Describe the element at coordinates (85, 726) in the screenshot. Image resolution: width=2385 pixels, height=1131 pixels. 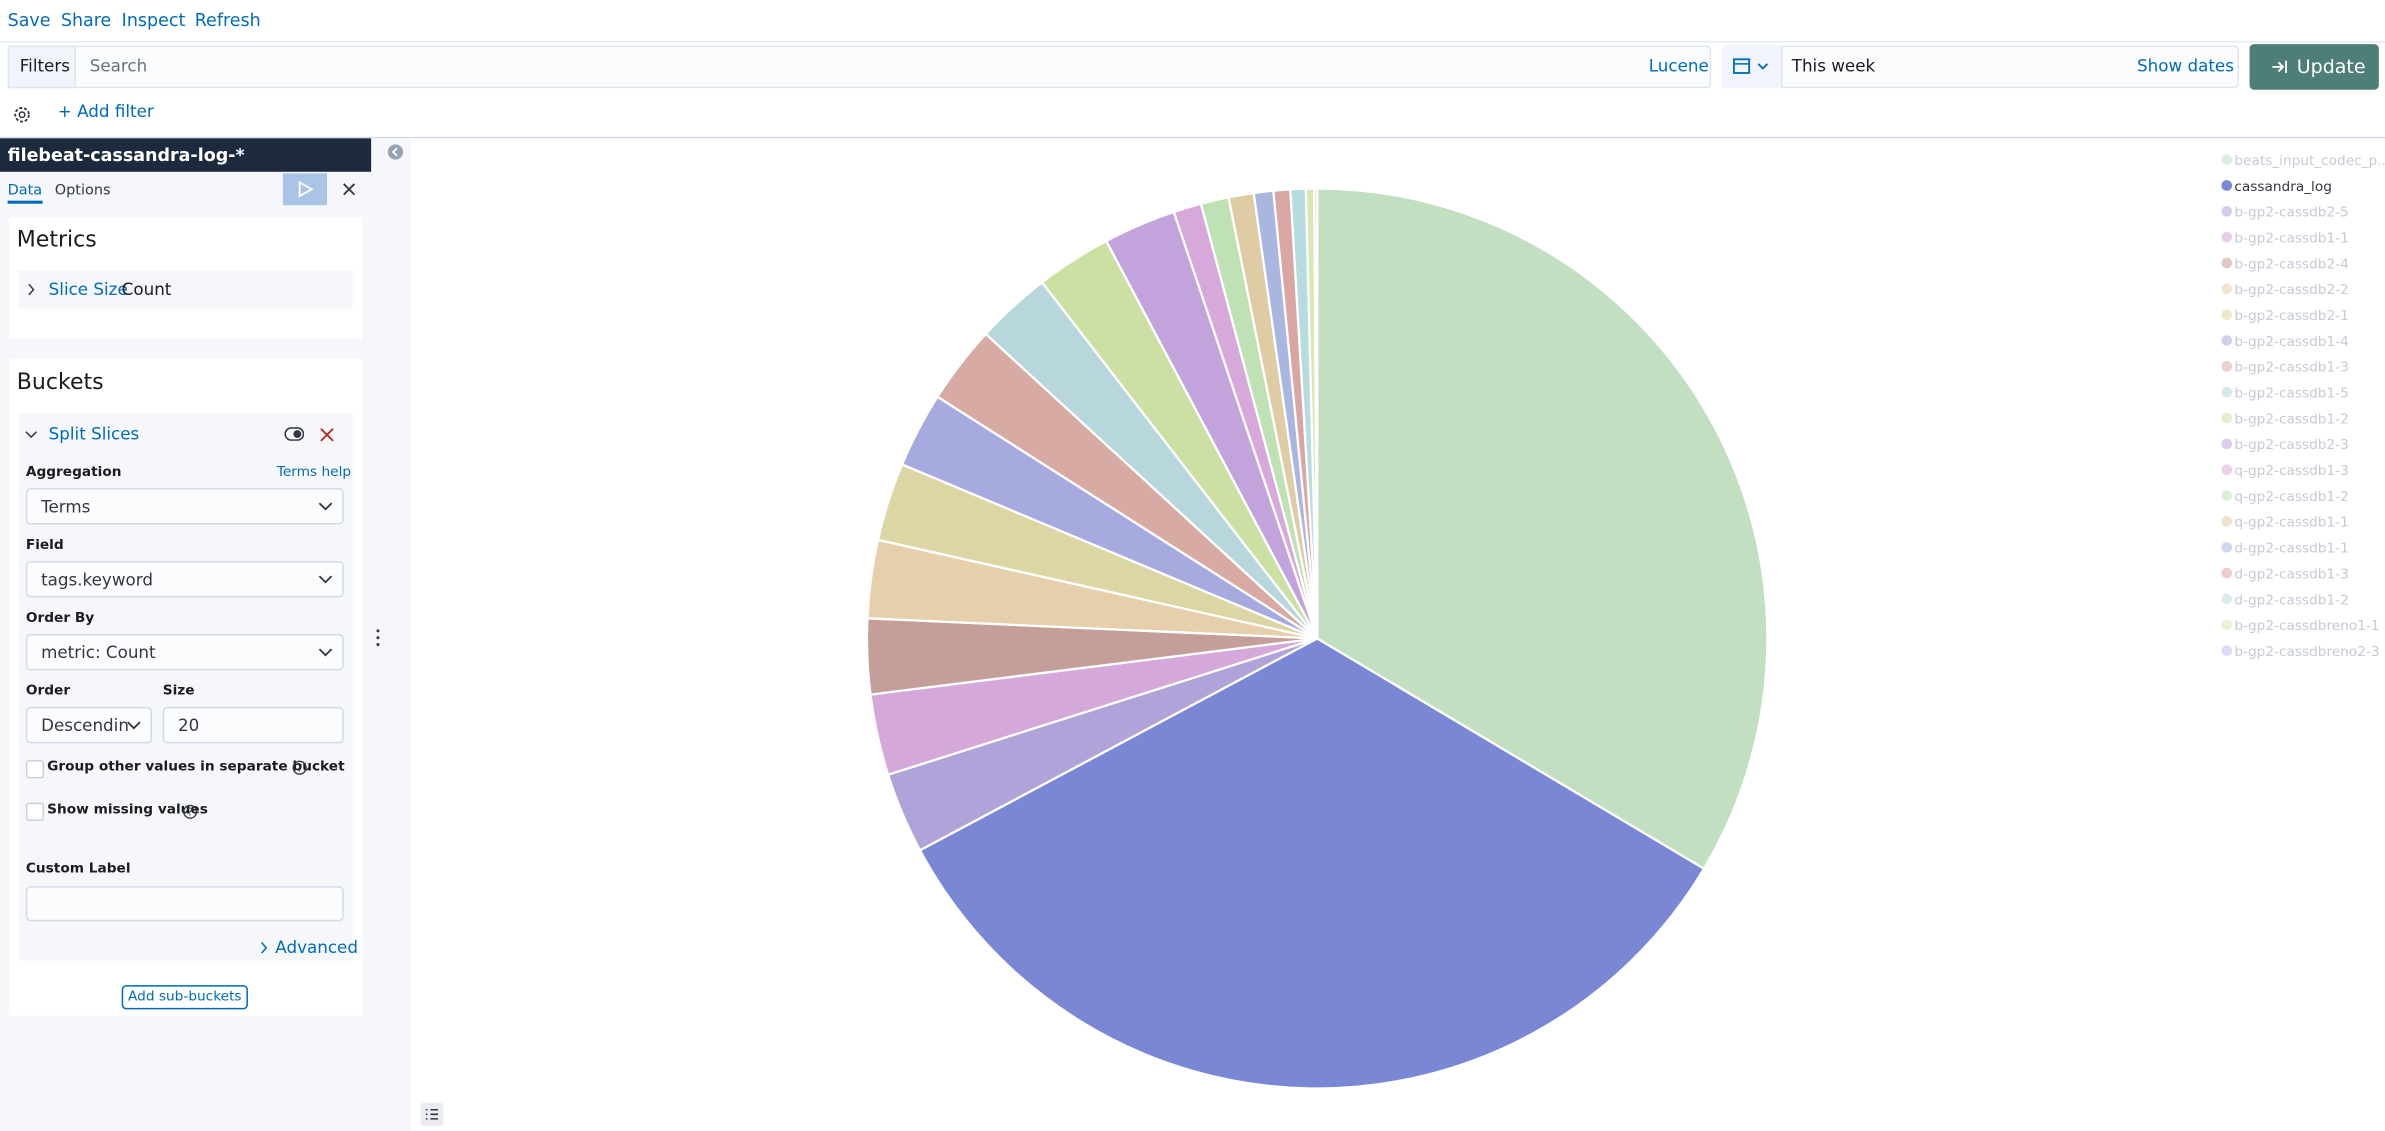
I see `order-value: Descendin` at that location.